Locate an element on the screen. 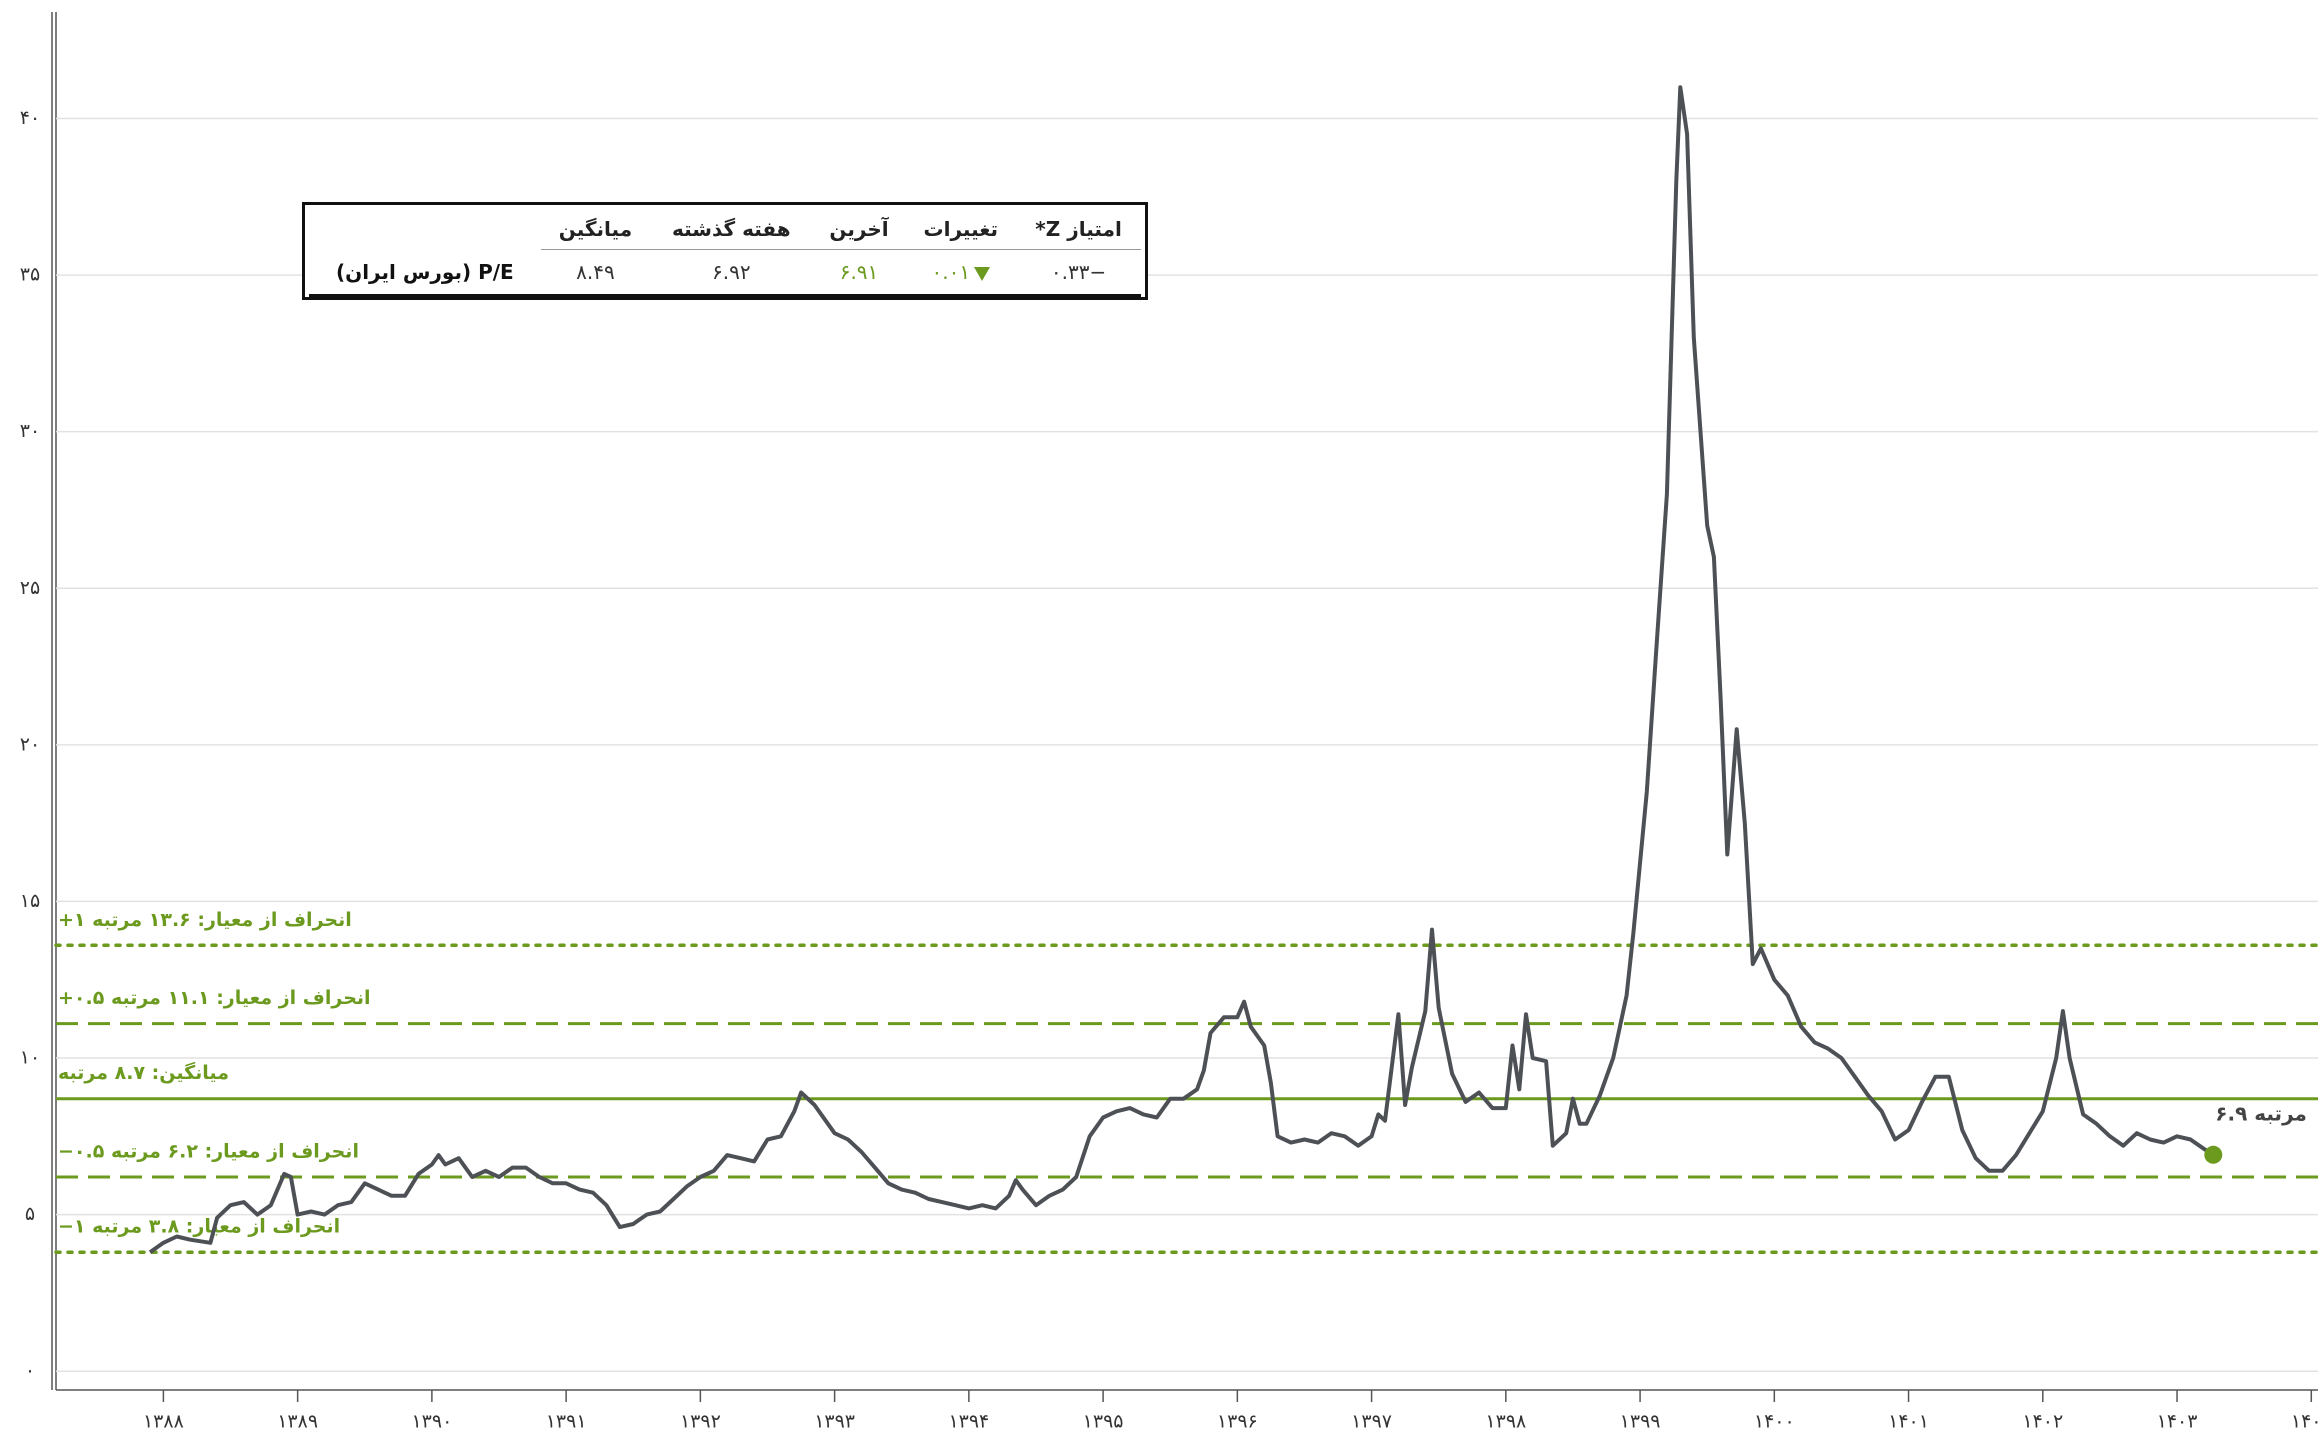 Image resolution: width=2318 pixels, height=1434 pixels. x-tick-label: ۱۳۹۹ is located at coordinates (1640, 1422).